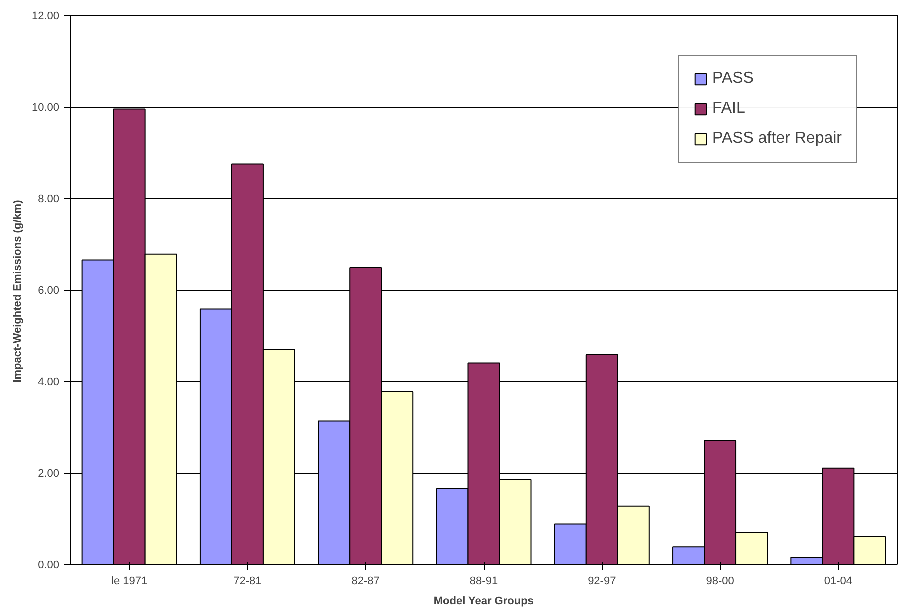 The image size is (917, 614). What do you see at coordinates (49, 291) in the screenshot?
I see `y-tick-label: 6.00` at bounding box center [49, 291].